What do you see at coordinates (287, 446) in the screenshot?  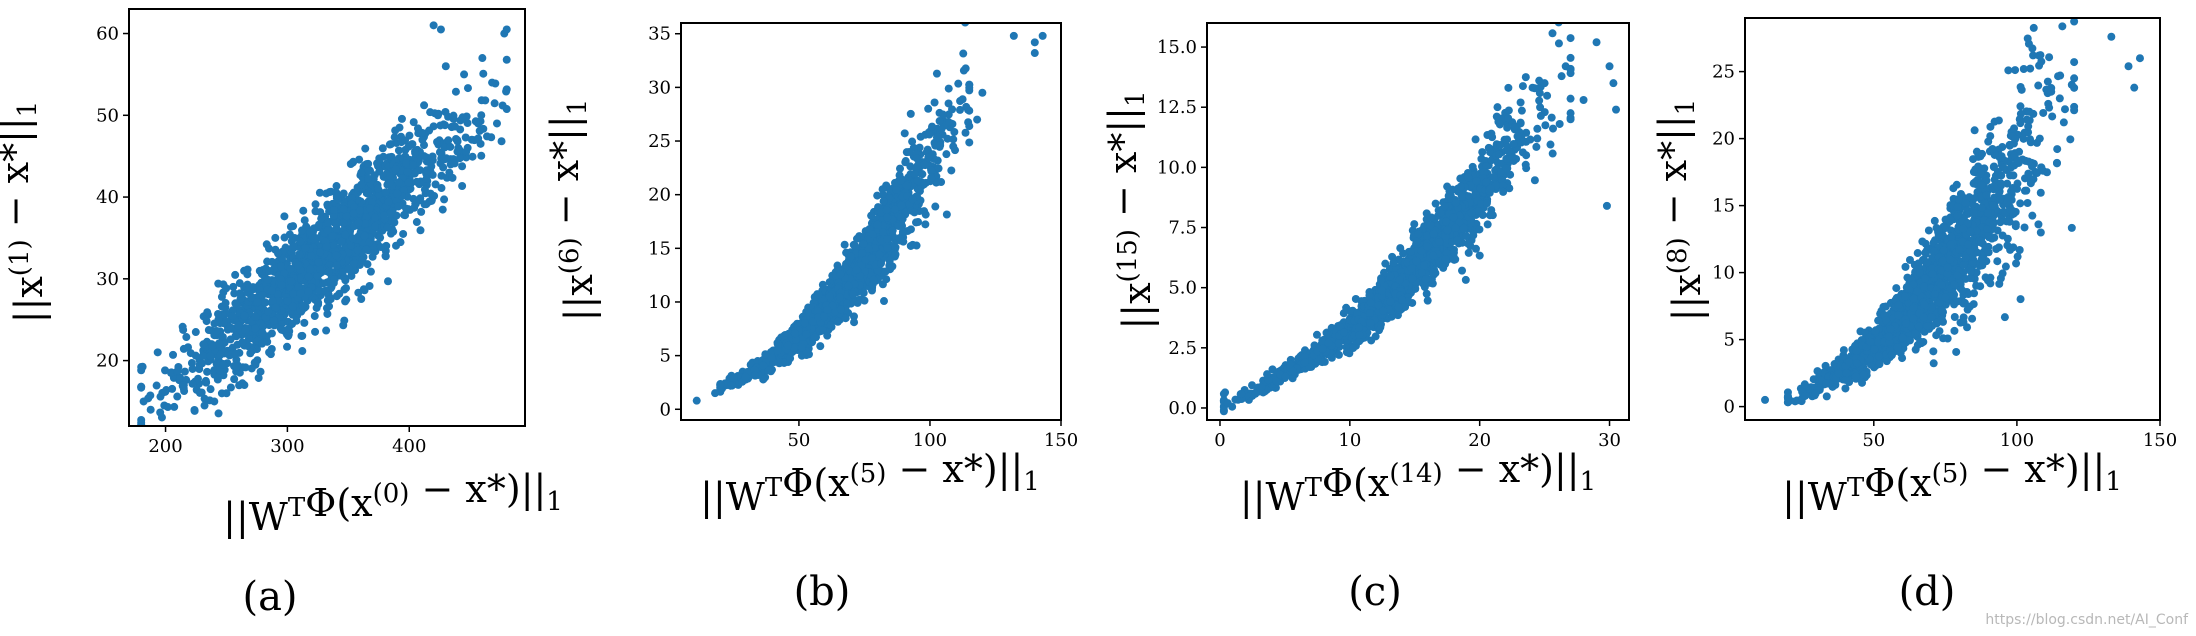 I see `x-tick-label: 300` at bounding box center [287, 446].